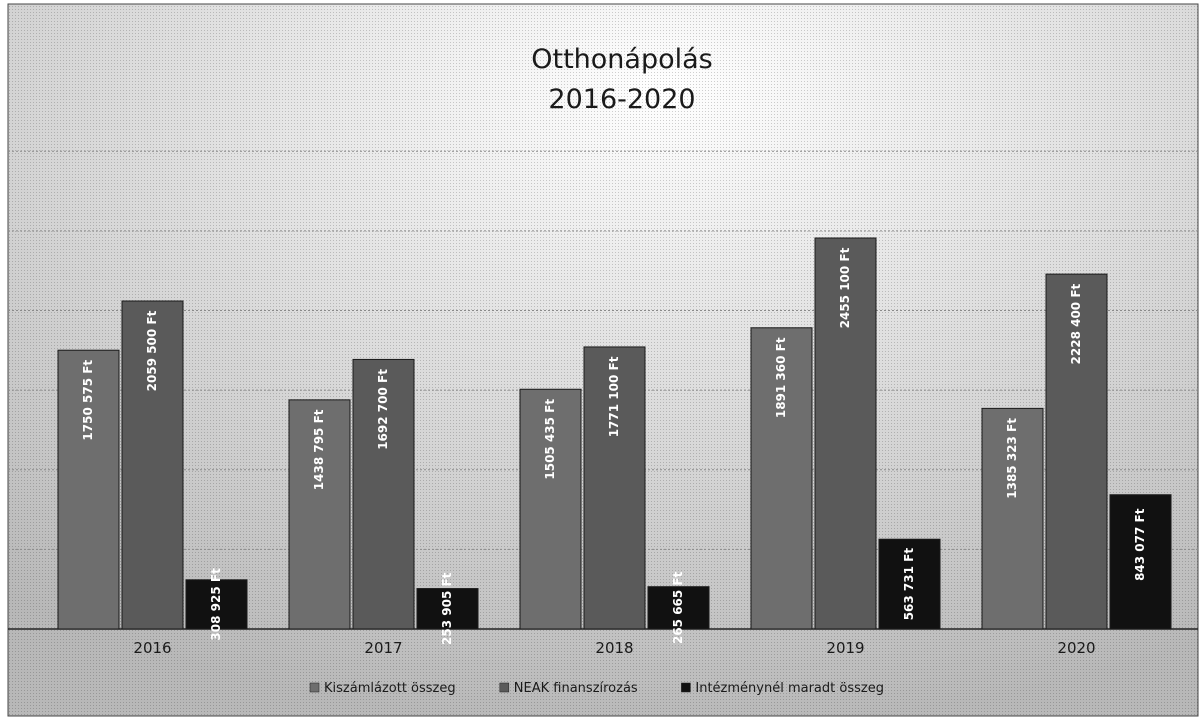  I want to click on x-tick-label: 2018, so click(614, 648).